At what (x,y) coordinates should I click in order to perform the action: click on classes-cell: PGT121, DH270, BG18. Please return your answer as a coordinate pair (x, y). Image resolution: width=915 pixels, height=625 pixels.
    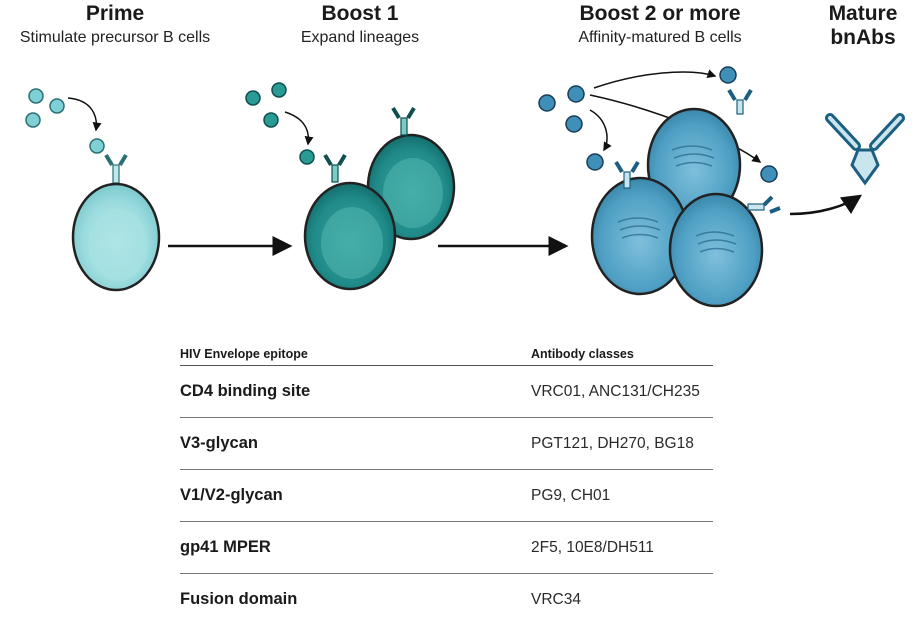
    Looking at the image, I should click on (612, 443).